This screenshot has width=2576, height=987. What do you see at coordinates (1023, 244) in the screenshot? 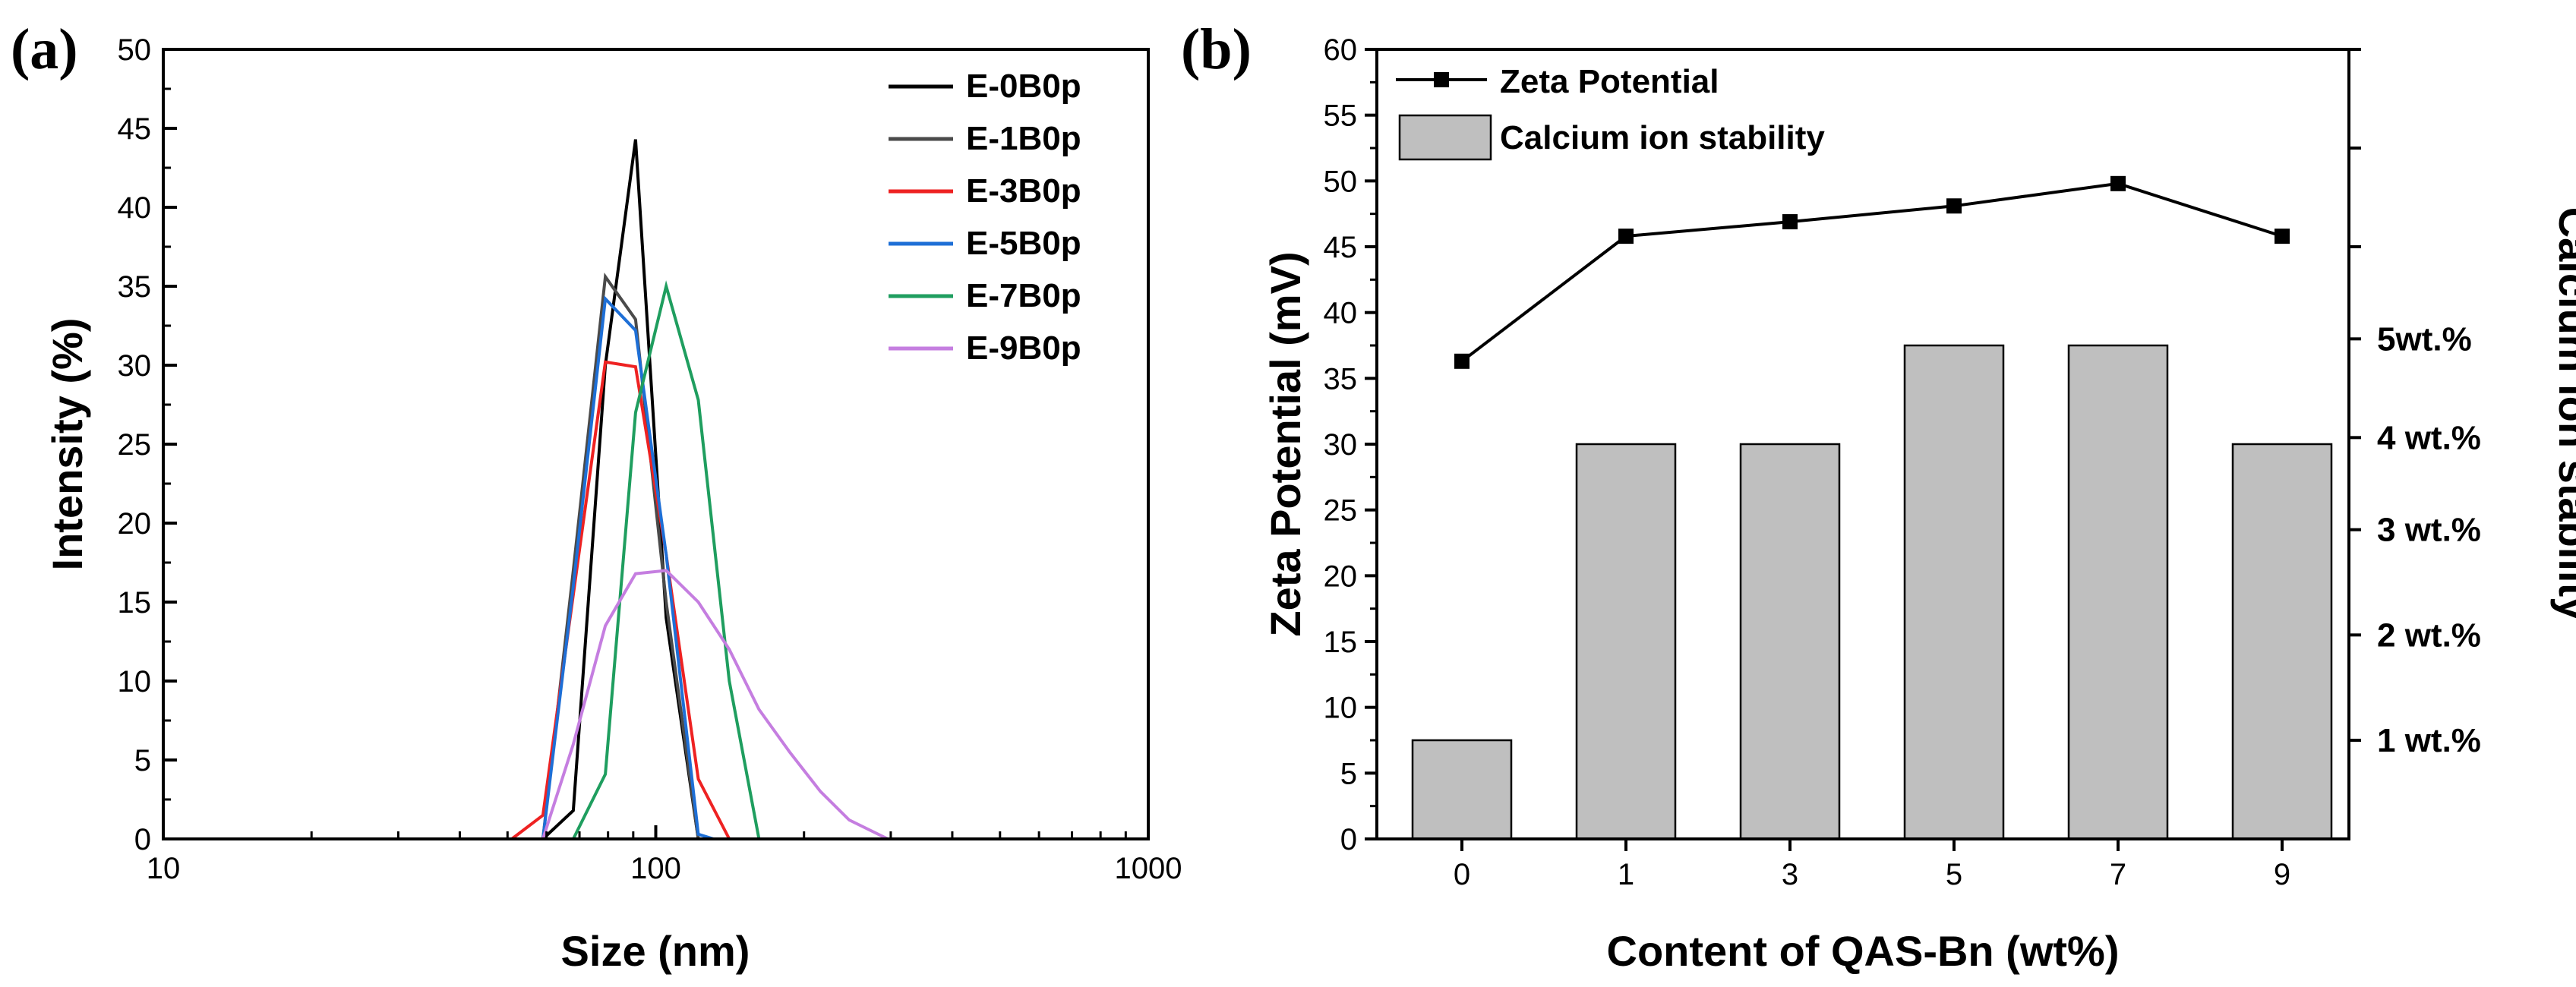
I see `legend-label: E-5B0p` at bounding box center [1023, 244].